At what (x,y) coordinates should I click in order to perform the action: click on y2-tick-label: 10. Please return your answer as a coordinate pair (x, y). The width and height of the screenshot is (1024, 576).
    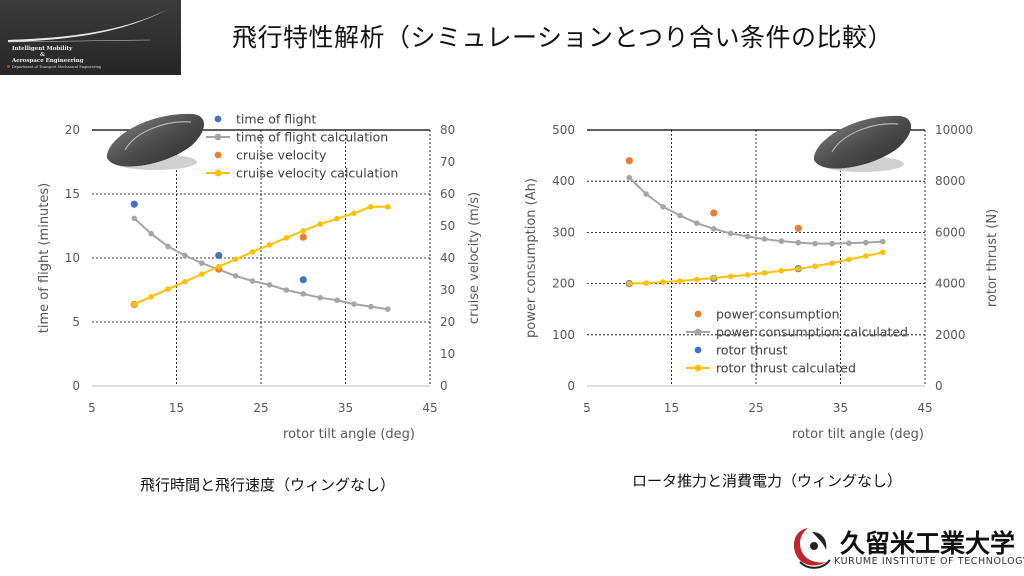
    Looking at the image, I should click on (447, 354).